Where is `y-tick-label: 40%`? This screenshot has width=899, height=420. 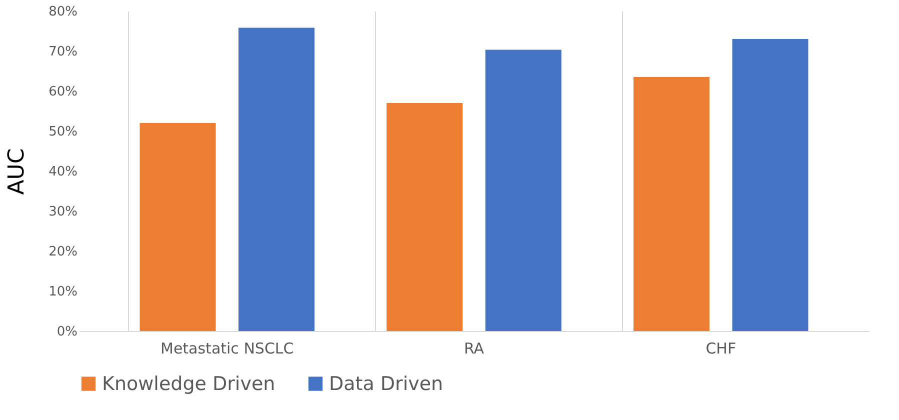
y-tick-label: 40% is located at coordinates (63, 172).